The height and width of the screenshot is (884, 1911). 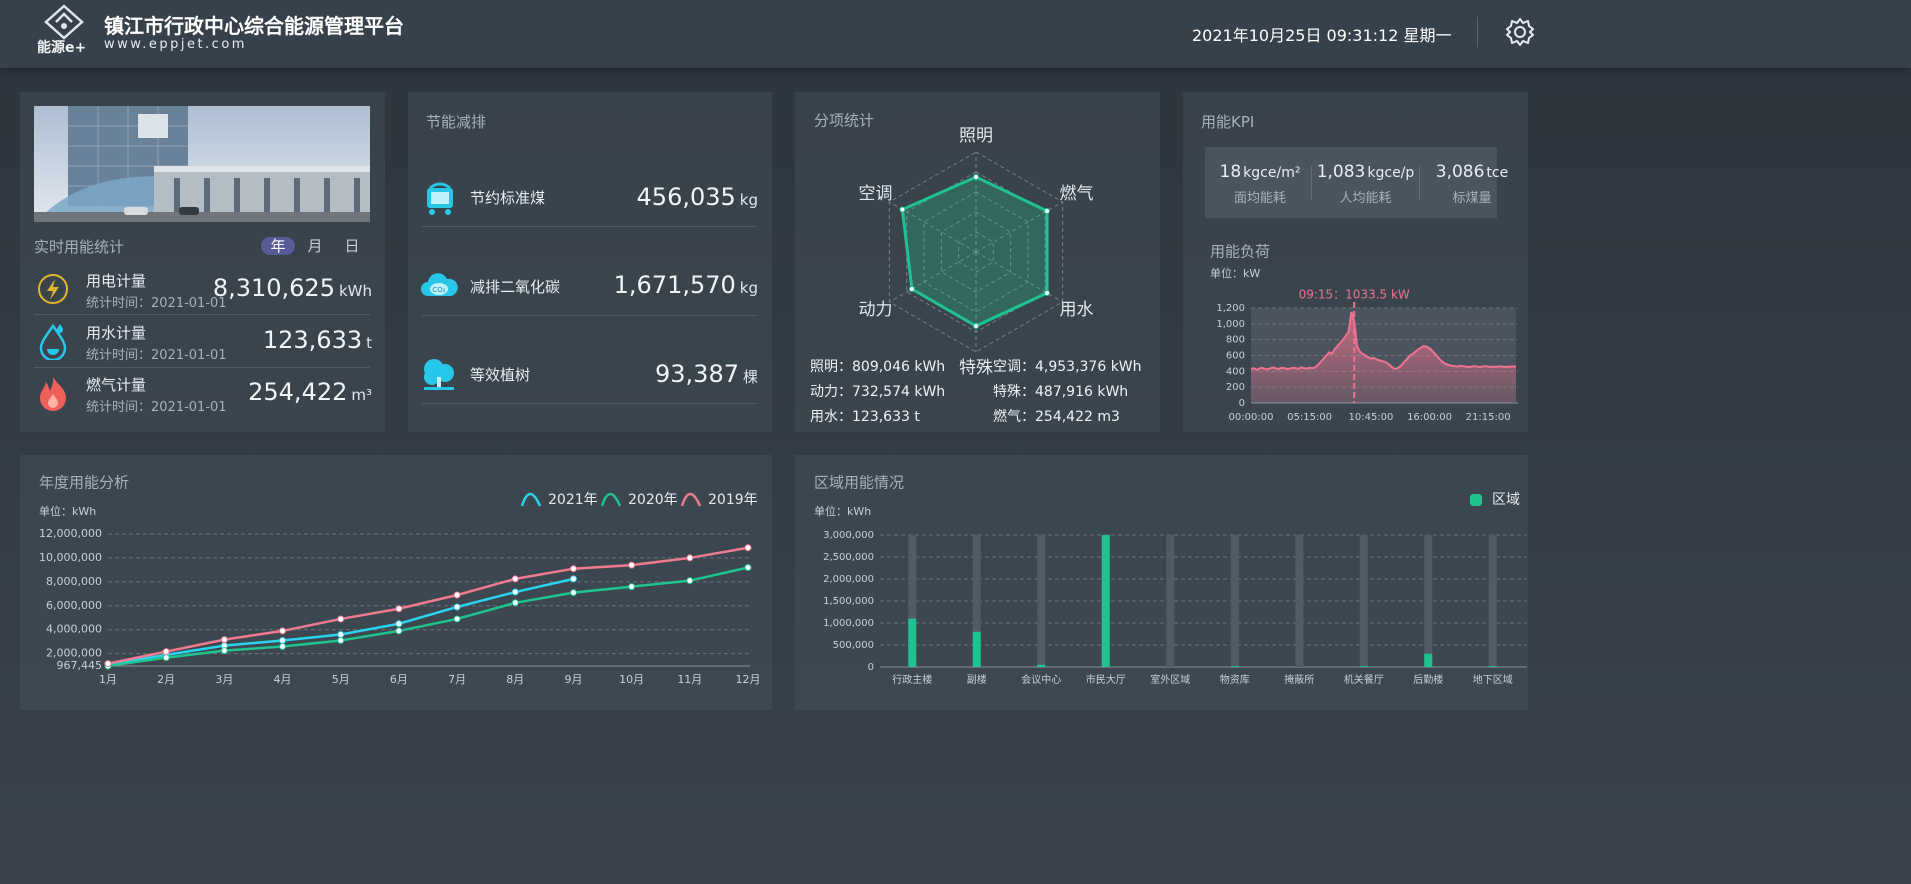 What do you see at coordinates (64, 22) in the screenshot?
I see `logo-icon` at bounding box center [64, 22].